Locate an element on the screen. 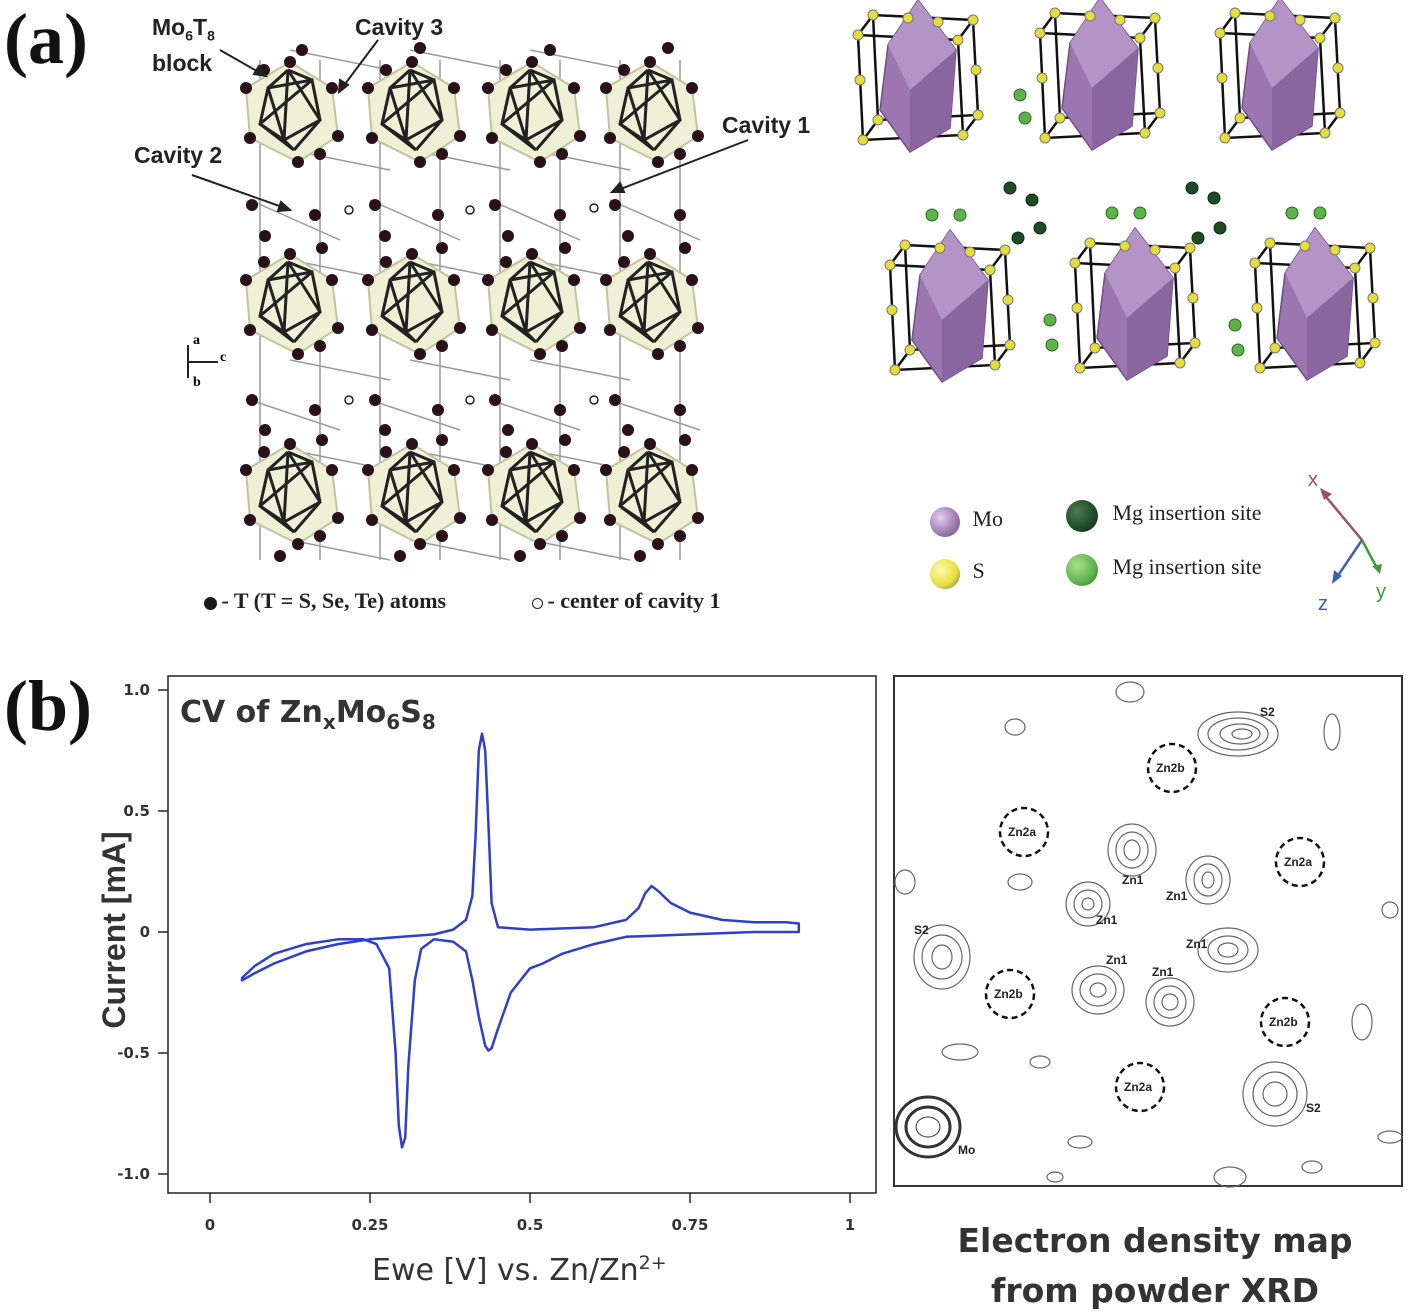  cv-xtick-label: 0.5 is located at coordinates (530, 1225).